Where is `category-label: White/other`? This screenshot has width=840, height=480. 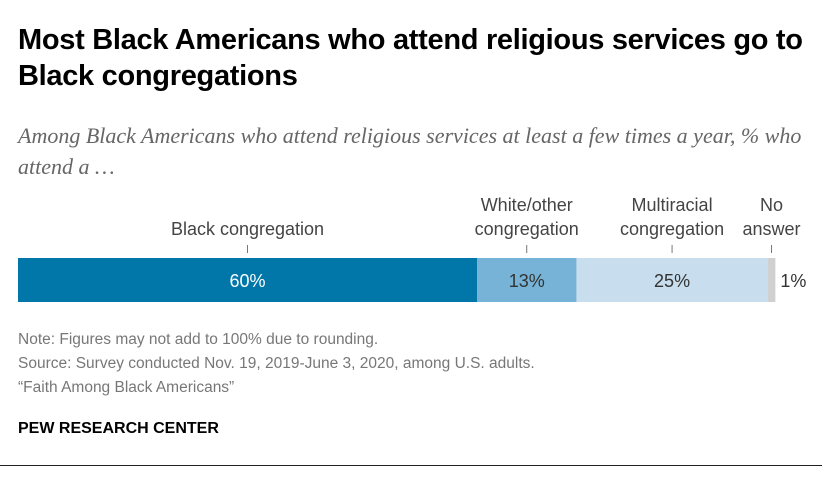
category-label: White/other is located at coordinates (527, 205).